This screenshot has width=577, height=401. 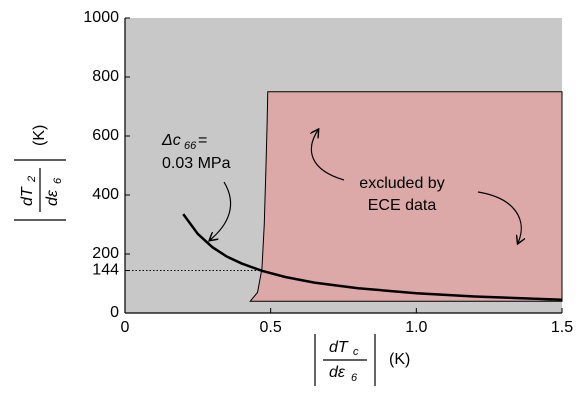 I want to click on annotation: Δc, so click(x=171, y=140).